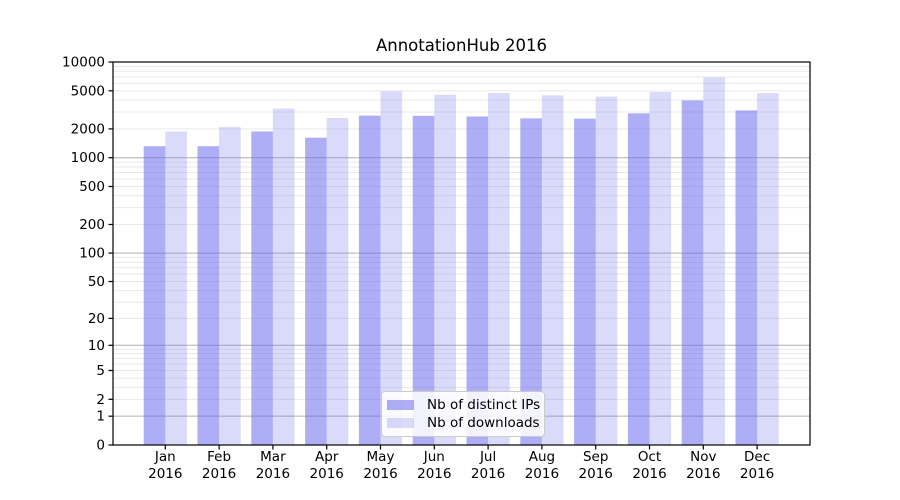 This screenshot has height=500, width=900. I want to click on legend-swatch-distinct-ips, so click(400, 405).